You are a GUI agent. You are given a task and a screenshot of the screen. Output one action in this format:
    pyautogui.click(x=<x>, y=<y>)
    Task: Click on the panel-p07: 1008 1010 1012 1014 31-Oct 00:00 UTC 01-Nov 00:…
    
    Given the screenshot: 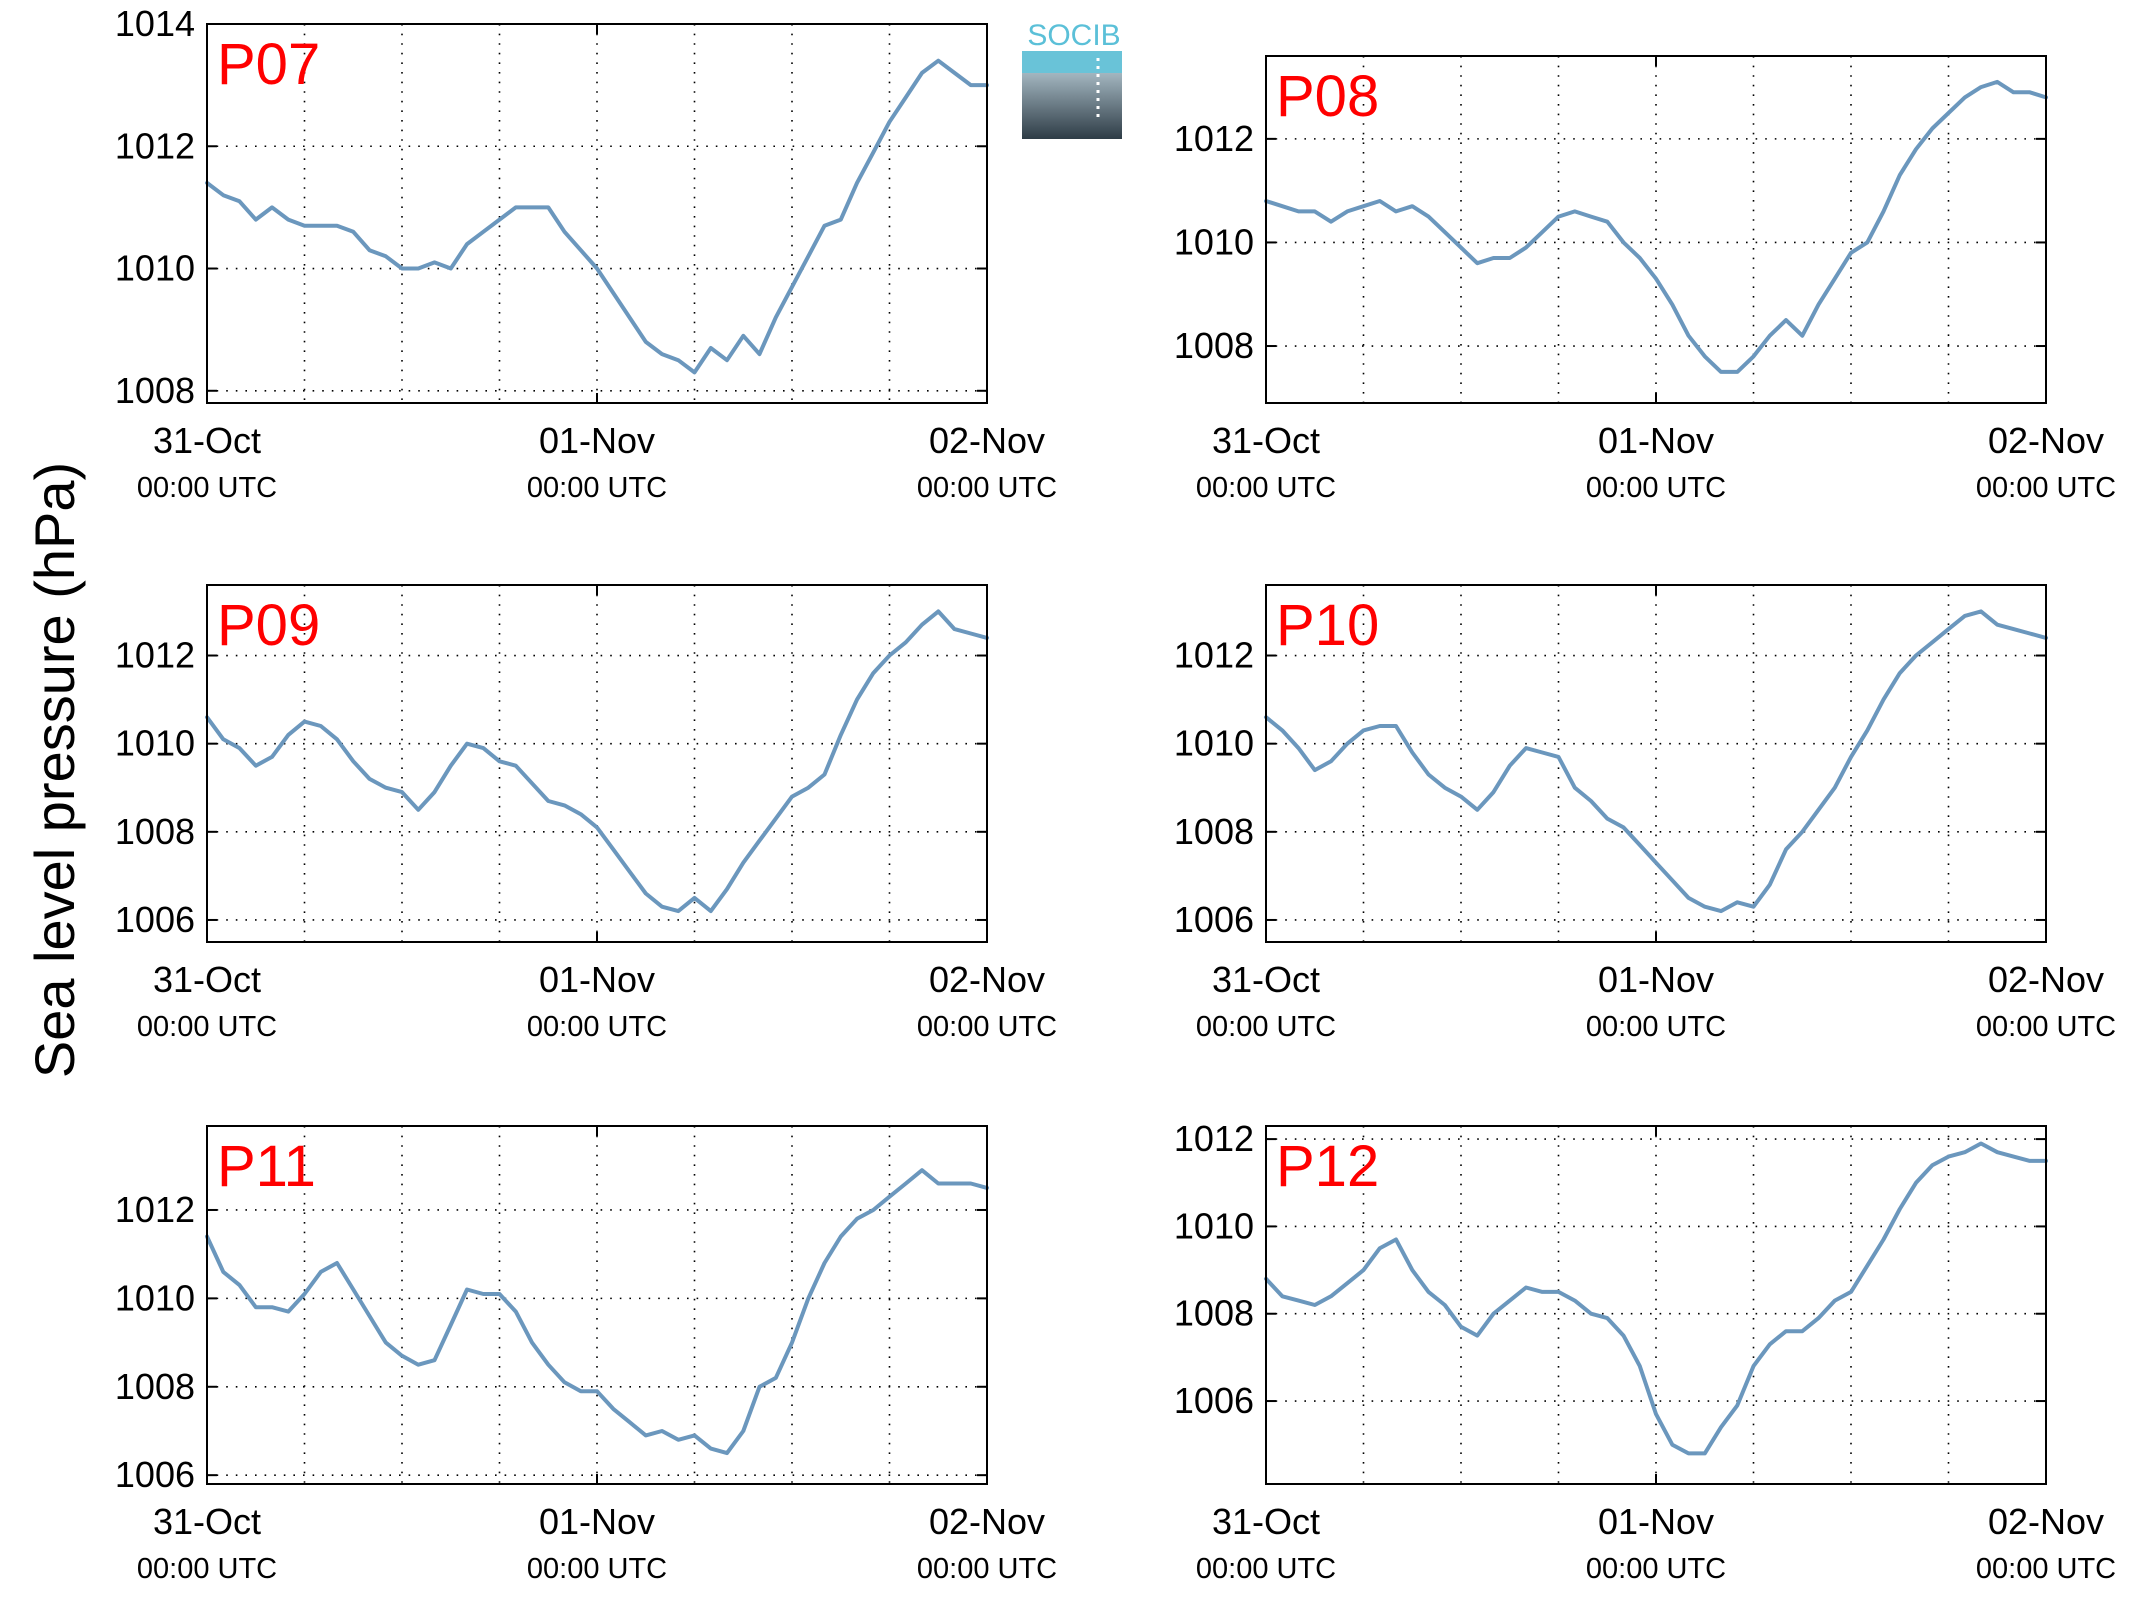 What is the action you would take?
    pyautogui.click(x=586, y=253)
    